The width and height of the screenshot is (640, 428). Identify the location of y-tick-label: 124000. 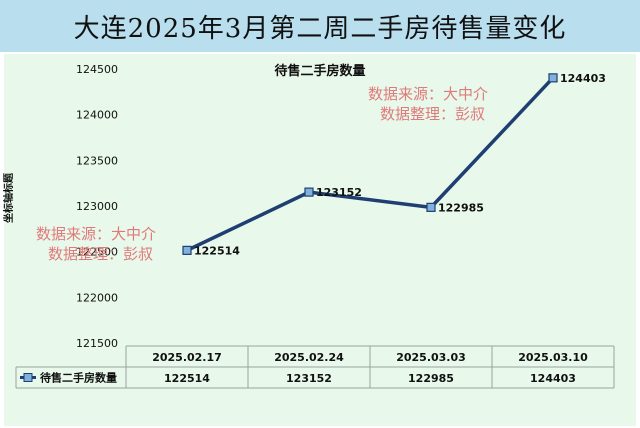
(97, 115).